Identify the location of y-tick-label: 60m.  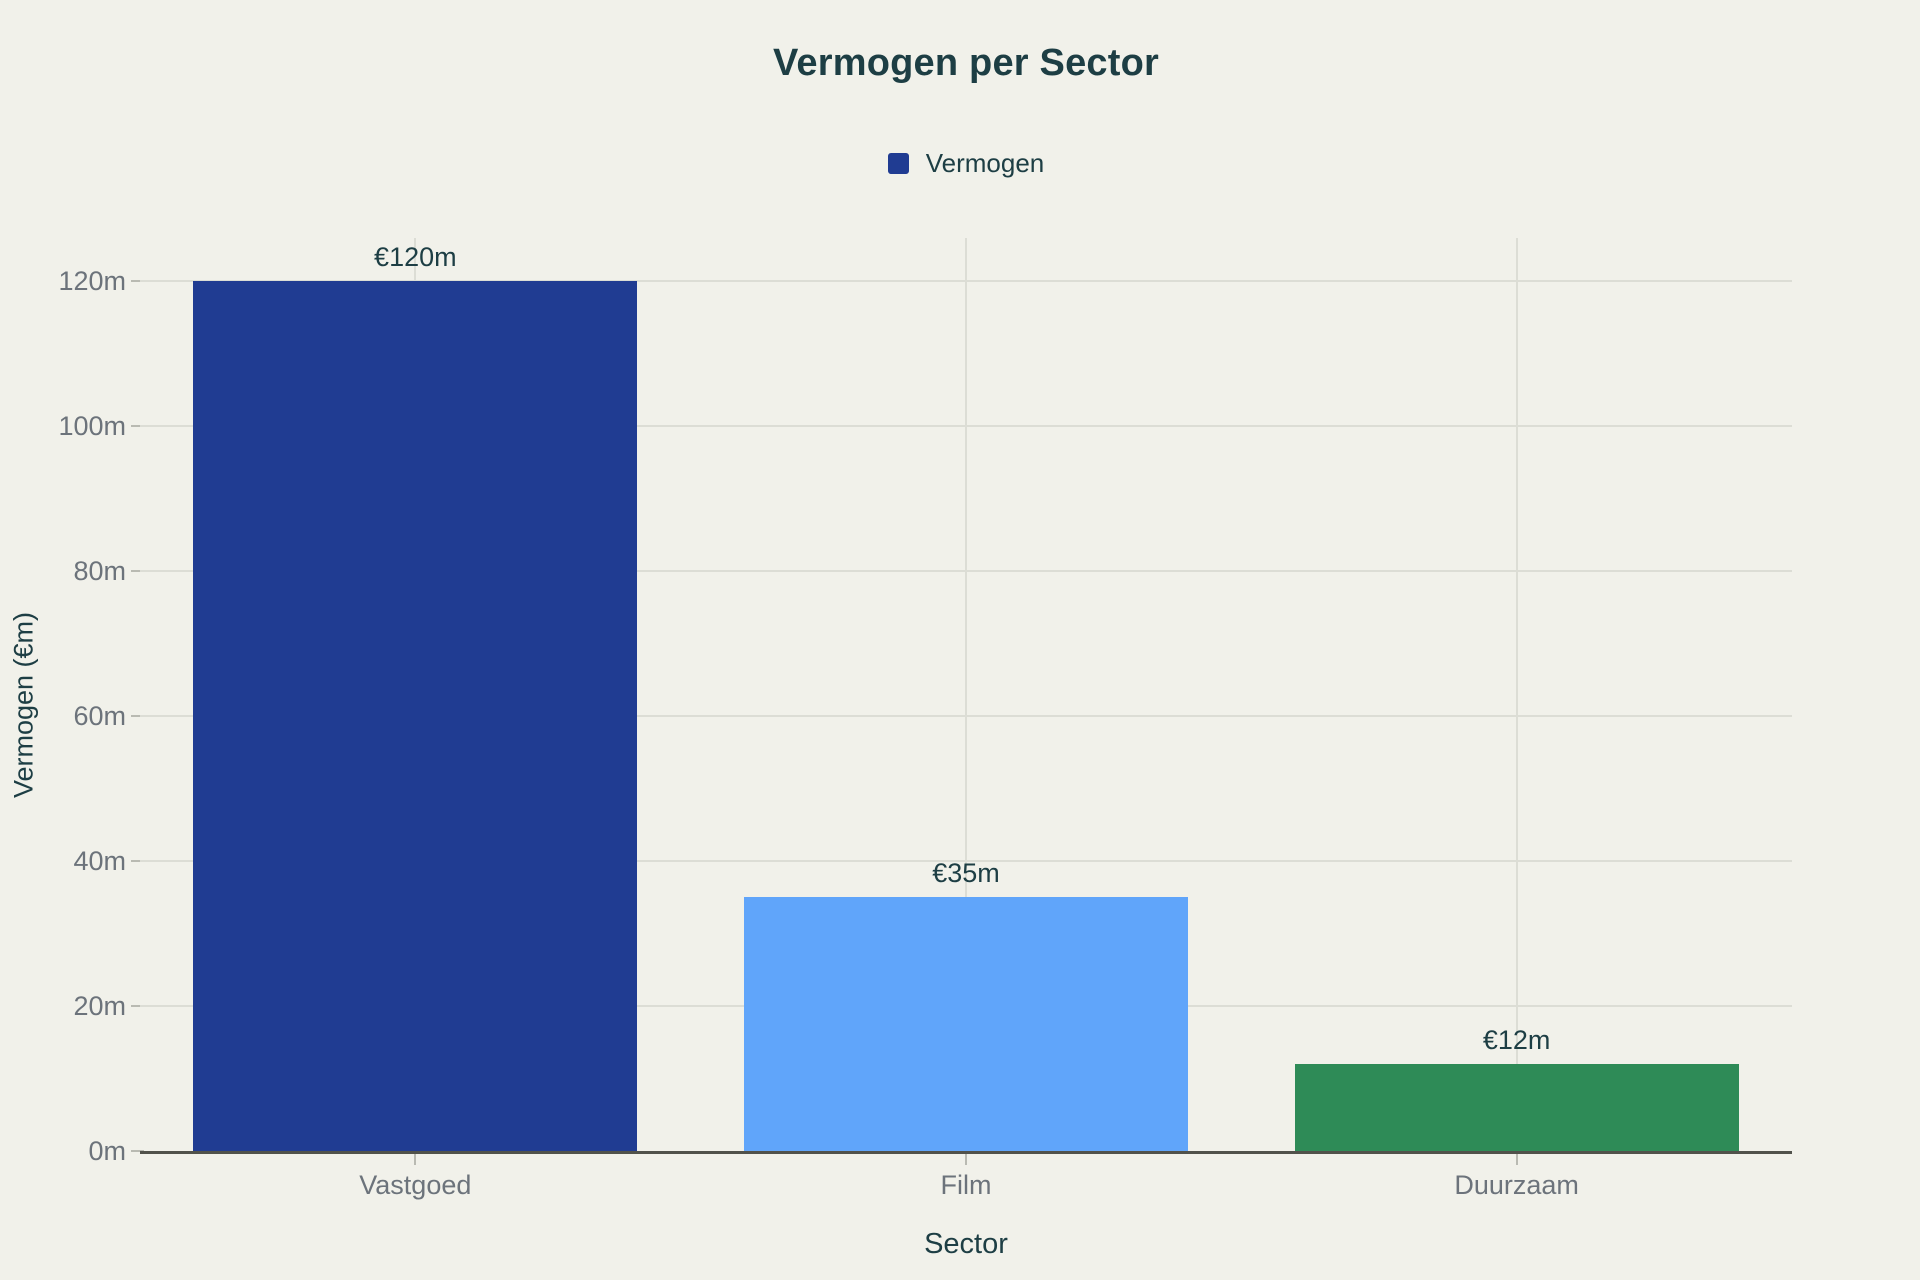
(99, 716).